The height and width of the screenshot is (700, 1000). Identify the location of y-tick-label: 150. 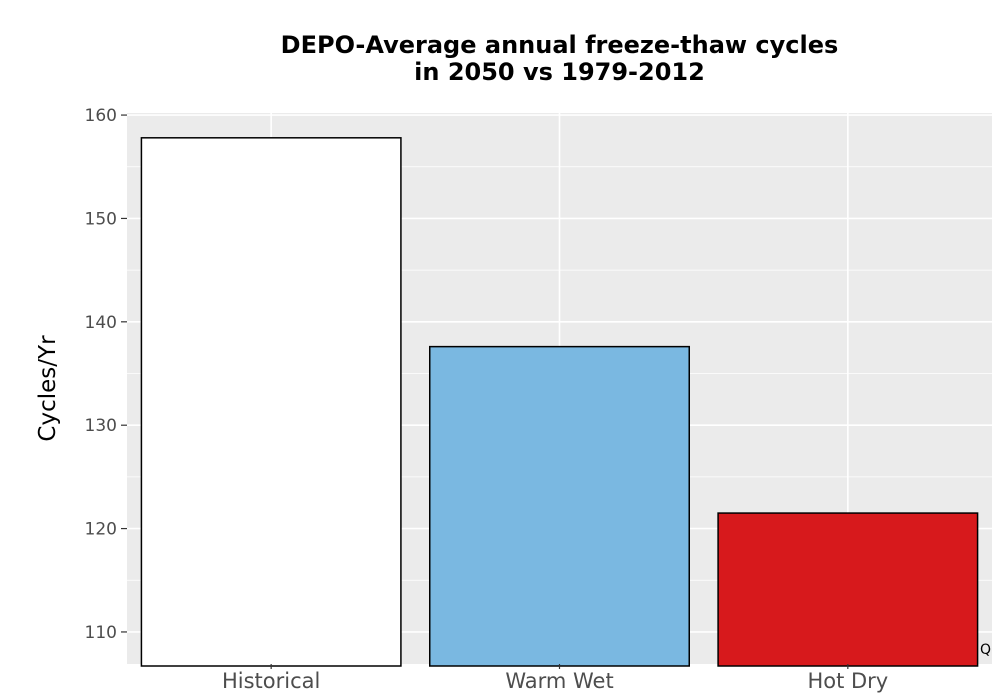
(101, 219).